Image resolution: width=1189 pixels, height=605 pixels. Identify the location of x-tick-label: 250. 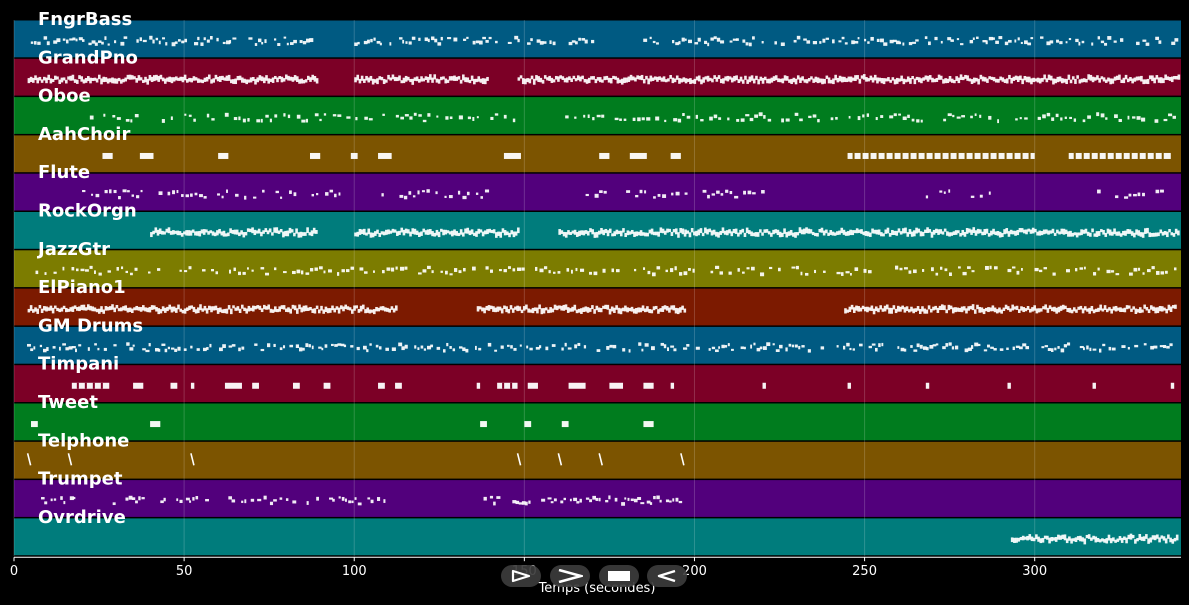
(864, 571).